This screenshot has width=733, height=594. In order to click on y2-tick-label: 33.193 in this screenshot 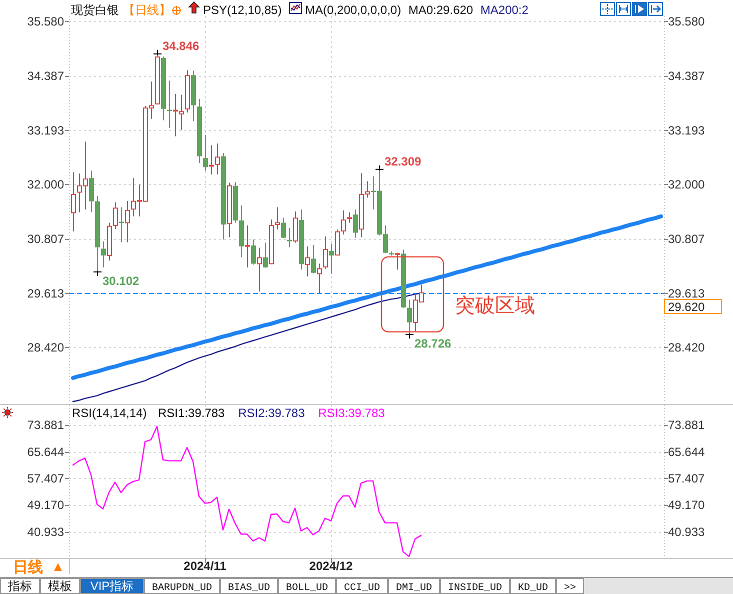, I will do `click(687, 130)`.